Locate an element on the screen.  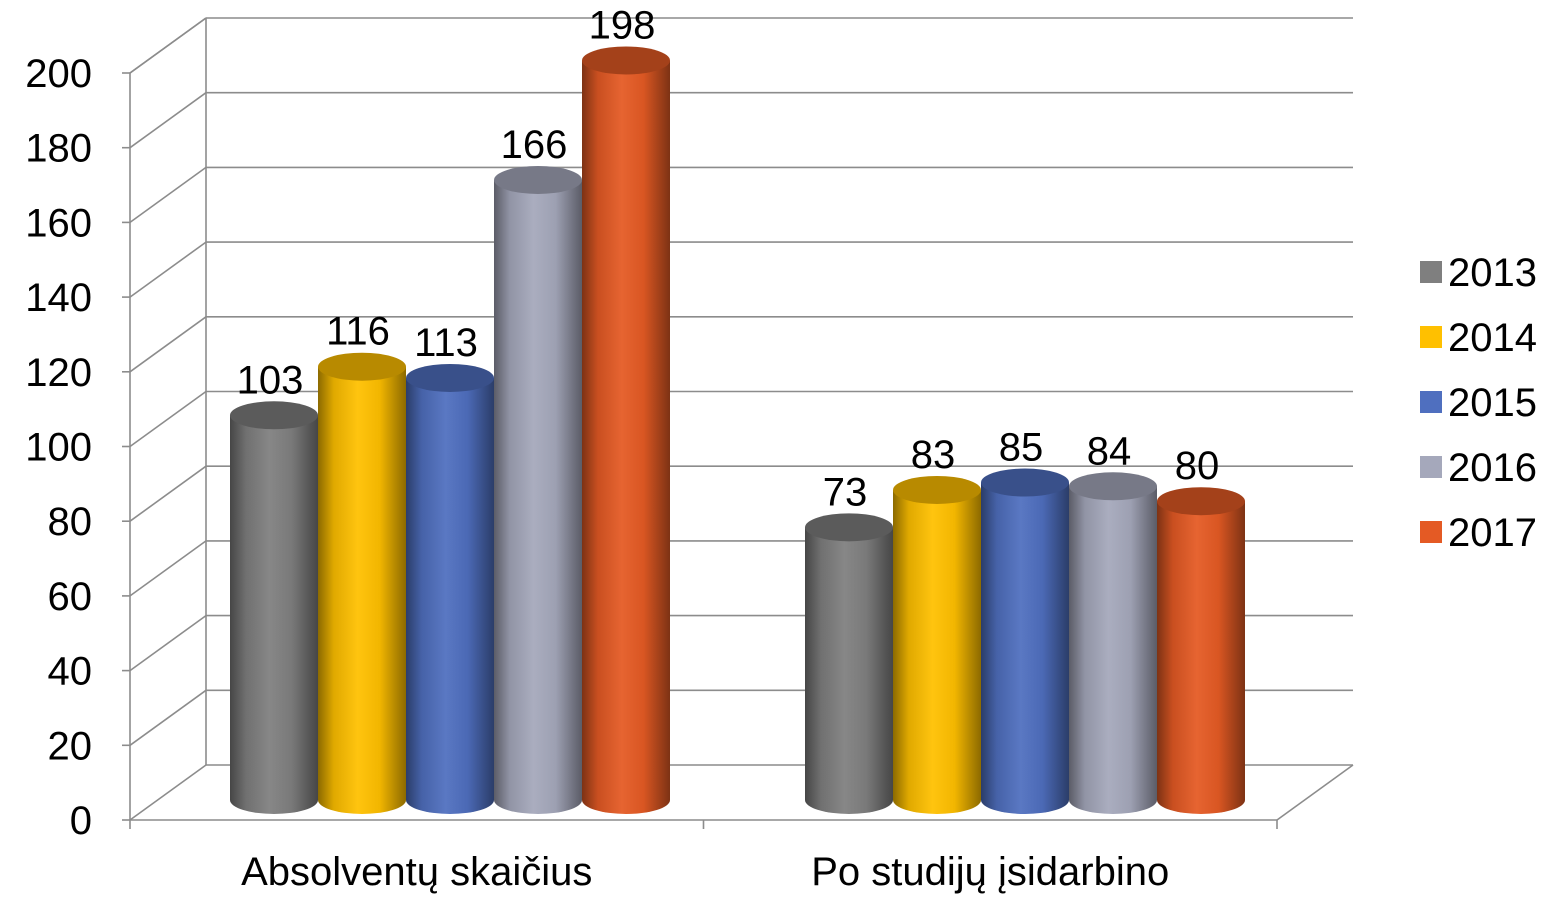
y-tick-label: 20 is located at coordinates (70, 746).